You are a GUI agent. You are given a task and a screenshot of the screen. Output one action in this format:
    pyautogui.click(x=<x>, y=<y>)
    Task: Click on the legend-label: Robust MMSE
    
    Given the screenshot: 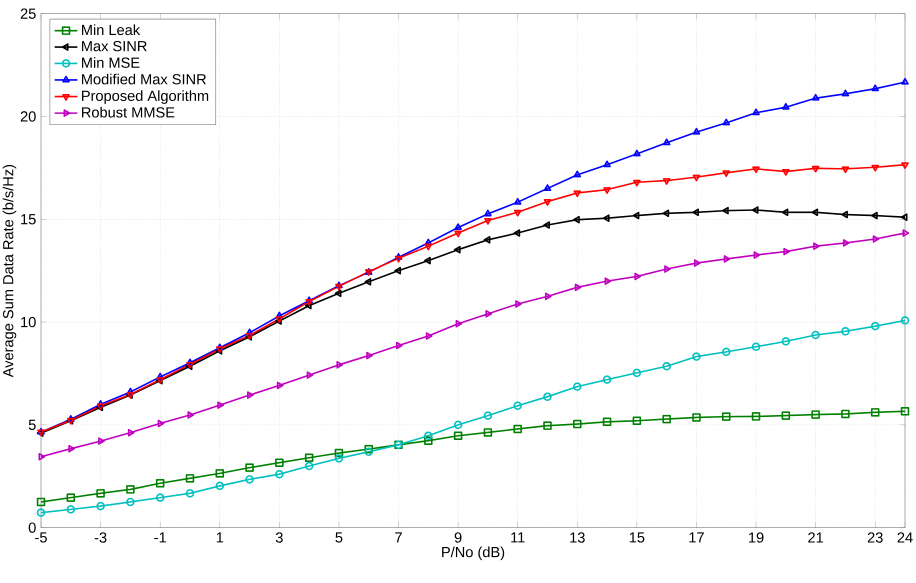 What is the action you would take?
    pyautogui.click(x=128, y=112)
    